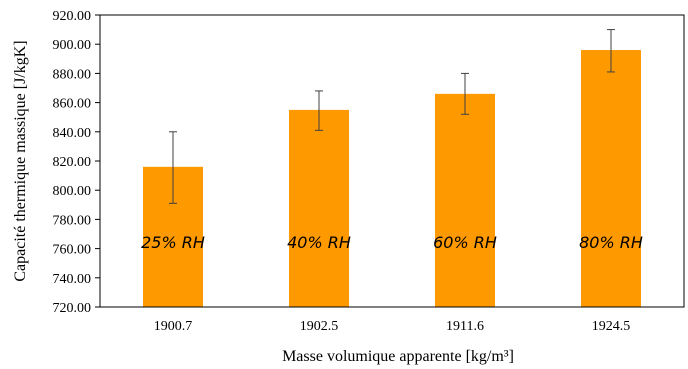 The height and width of the screenshot is (369, 688). What do you see at coordinates (72, 162) in the screenshot?
I see `y-tick-label: 820.00` at bounding box center [72, 162].